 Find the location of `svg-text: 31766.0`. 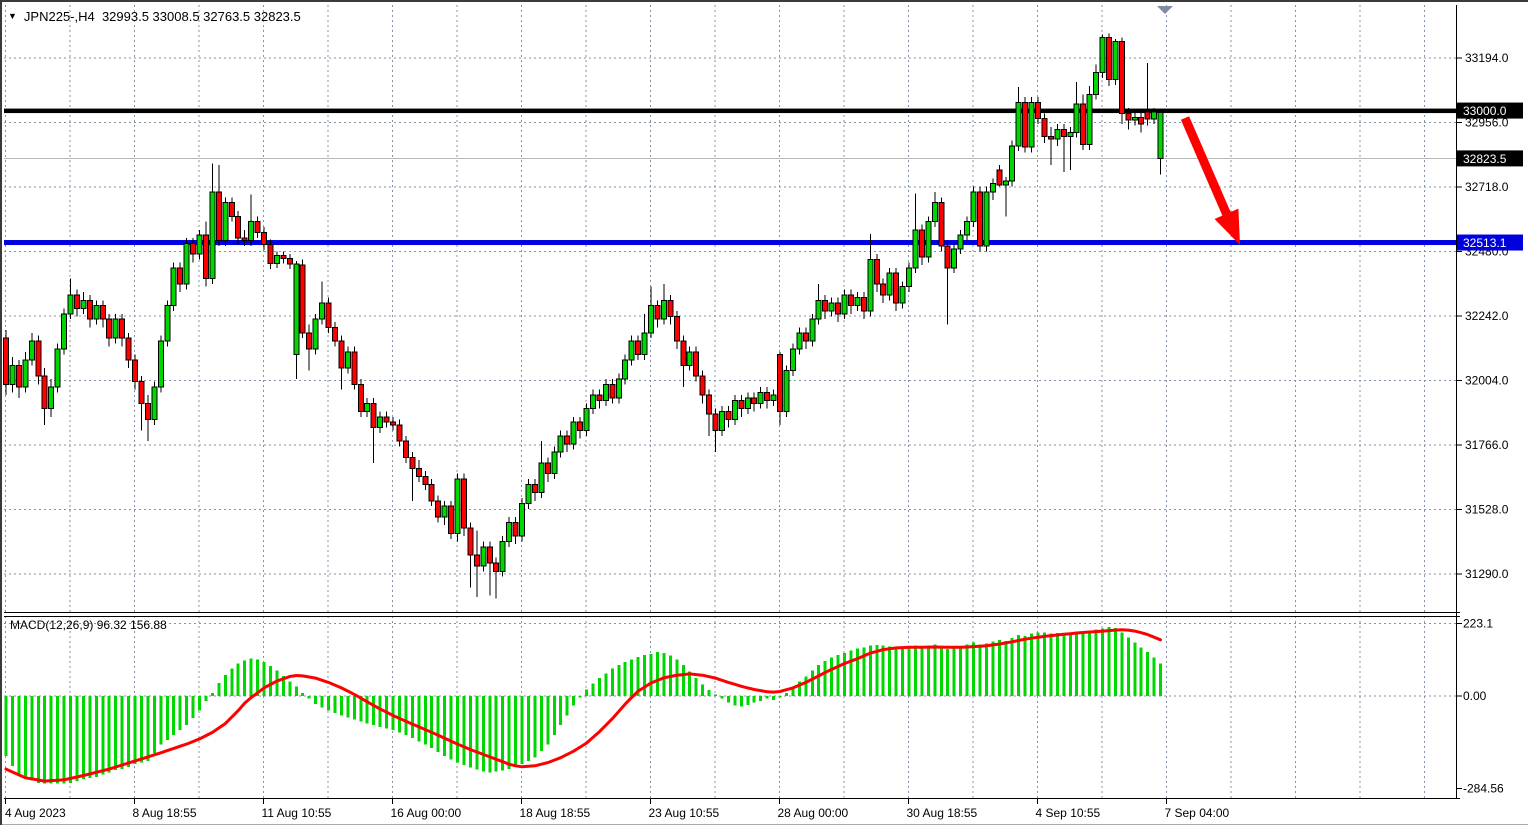

svg-text: 31766.0 is located at coordinates (1487, 445).